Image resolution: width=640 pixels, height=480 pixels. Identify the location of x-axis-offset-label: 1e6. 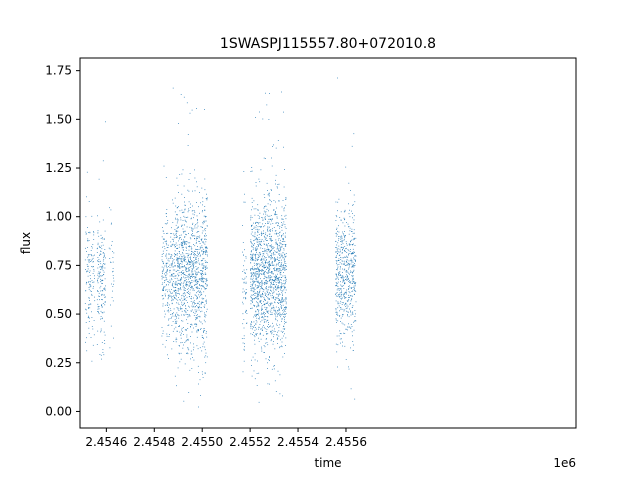
(564, 463).